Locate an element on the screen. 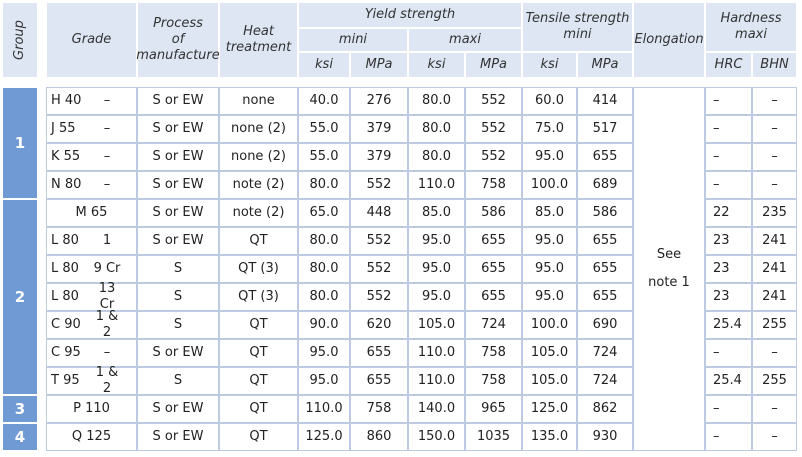 This screenshot has width=802, height=457. body-cell: 690 is located at coordinates (605, 325).